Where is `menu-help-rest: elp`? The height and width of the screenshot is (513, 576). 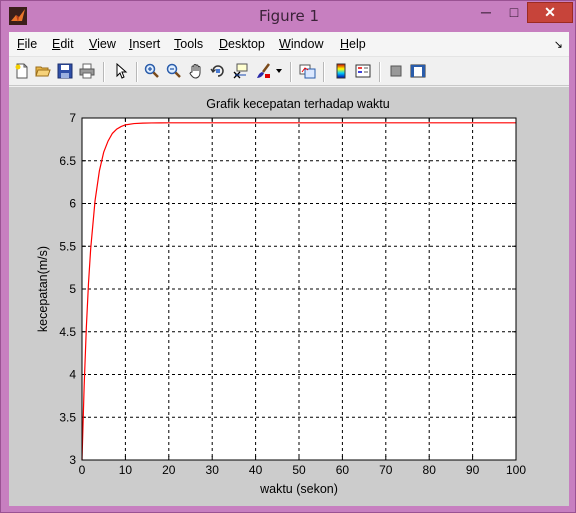 menu-help-rest: elp is located at coordinates (357, 44).